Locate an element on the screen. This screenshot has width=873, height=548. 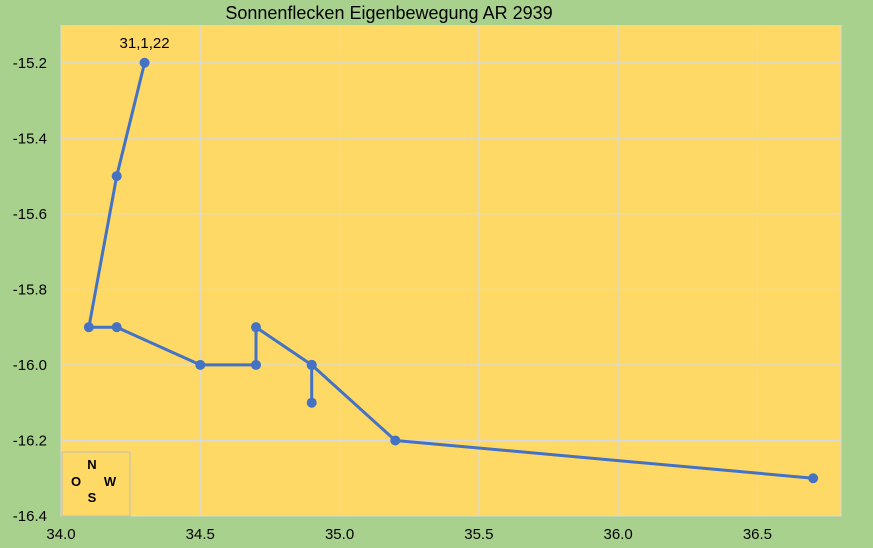
data-label: 31,1,22 is located at coordinates (145, 43).